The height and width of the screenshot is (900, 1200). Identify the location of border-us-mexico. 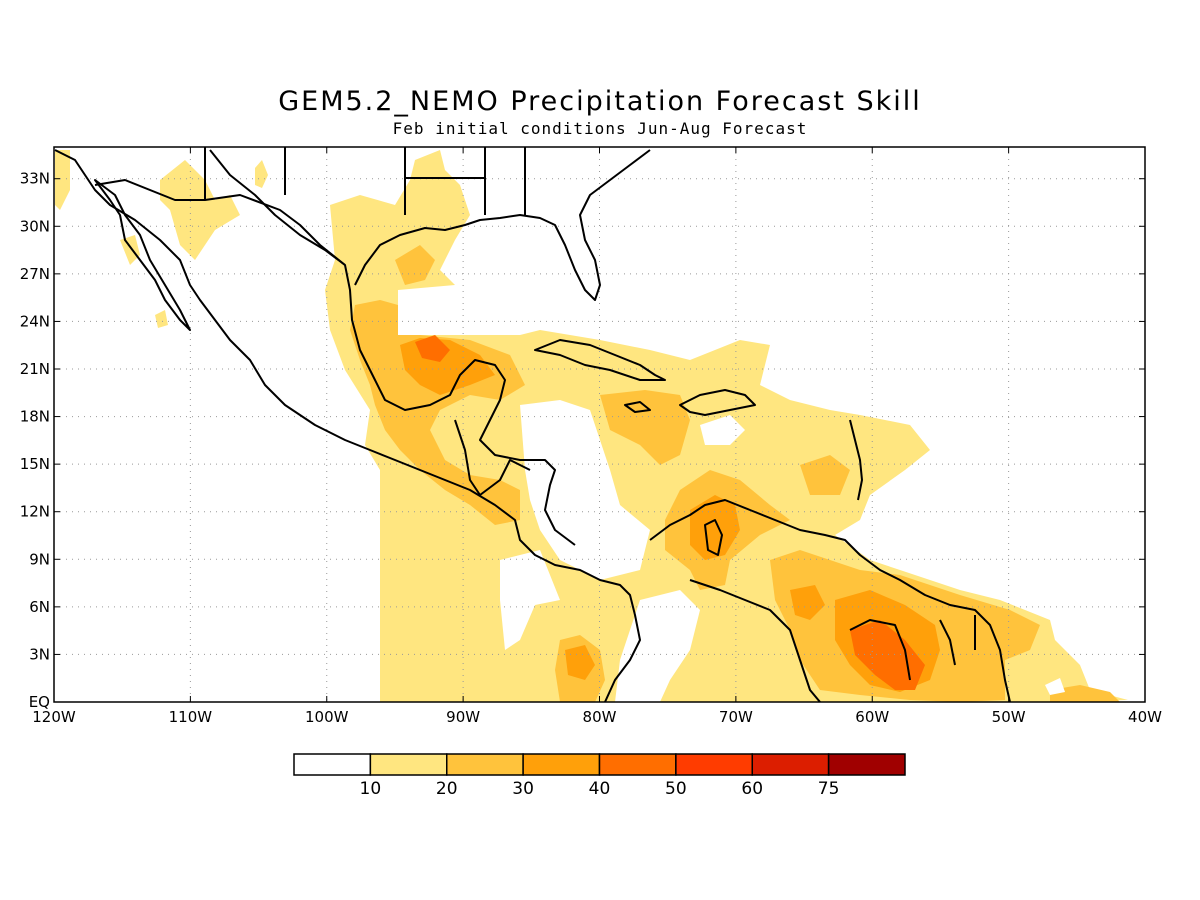
(220, 222).